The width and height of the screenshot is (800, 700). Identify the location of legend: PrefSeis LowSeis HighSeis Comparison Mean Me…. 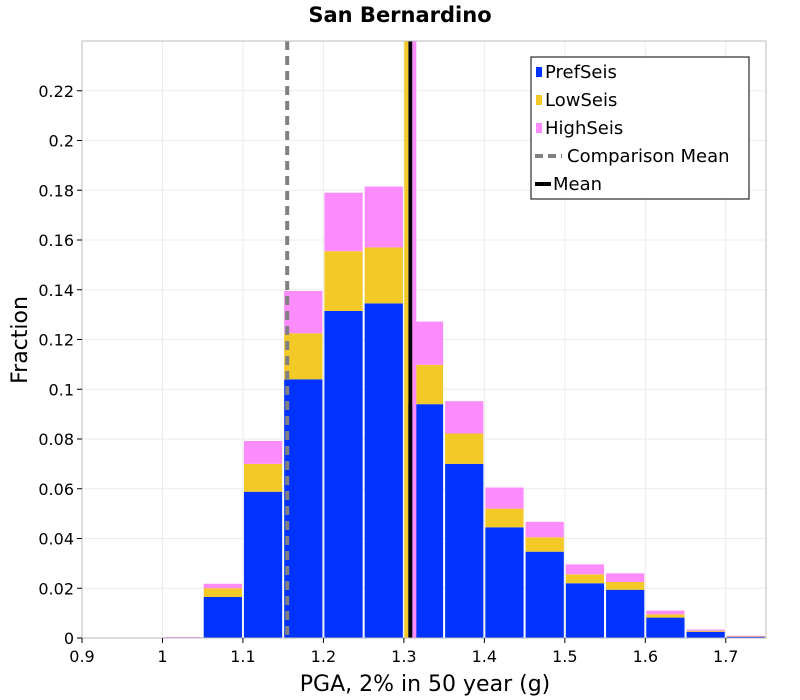
(640, 128).